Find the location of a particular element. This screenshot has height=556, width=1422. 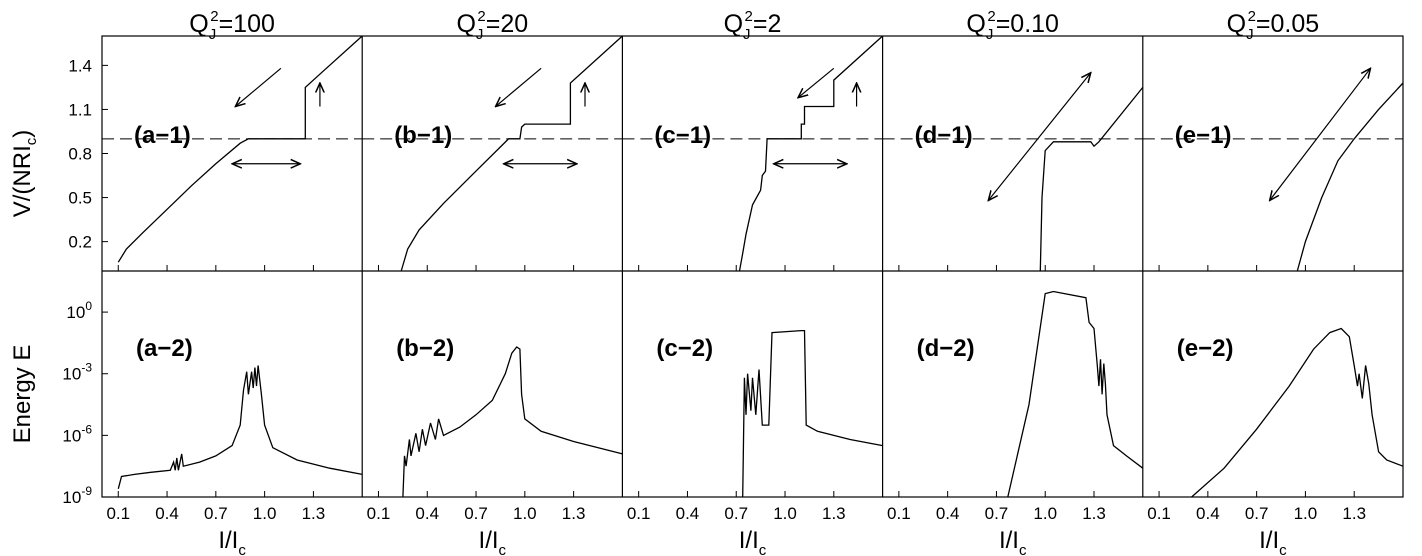

y-tick-label: 1.4 is located at coordinates (80, 65).